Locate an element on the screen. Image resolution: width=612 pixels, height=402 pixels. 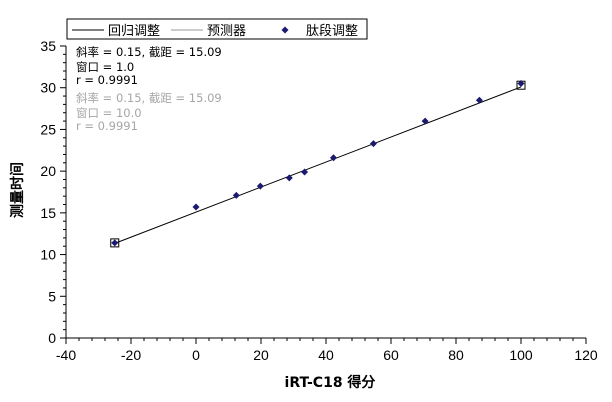
x-tick-label: 120 is located at coordinates (586, 355).